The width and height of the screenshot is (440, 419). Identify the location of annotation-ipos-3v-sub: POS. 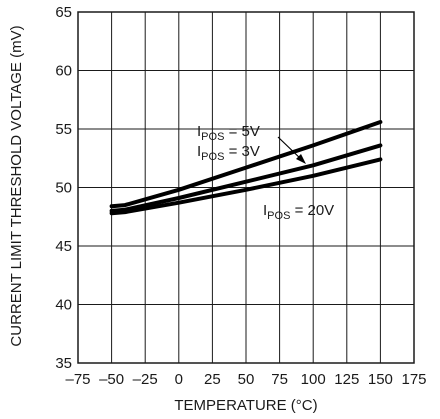
(212, 157).